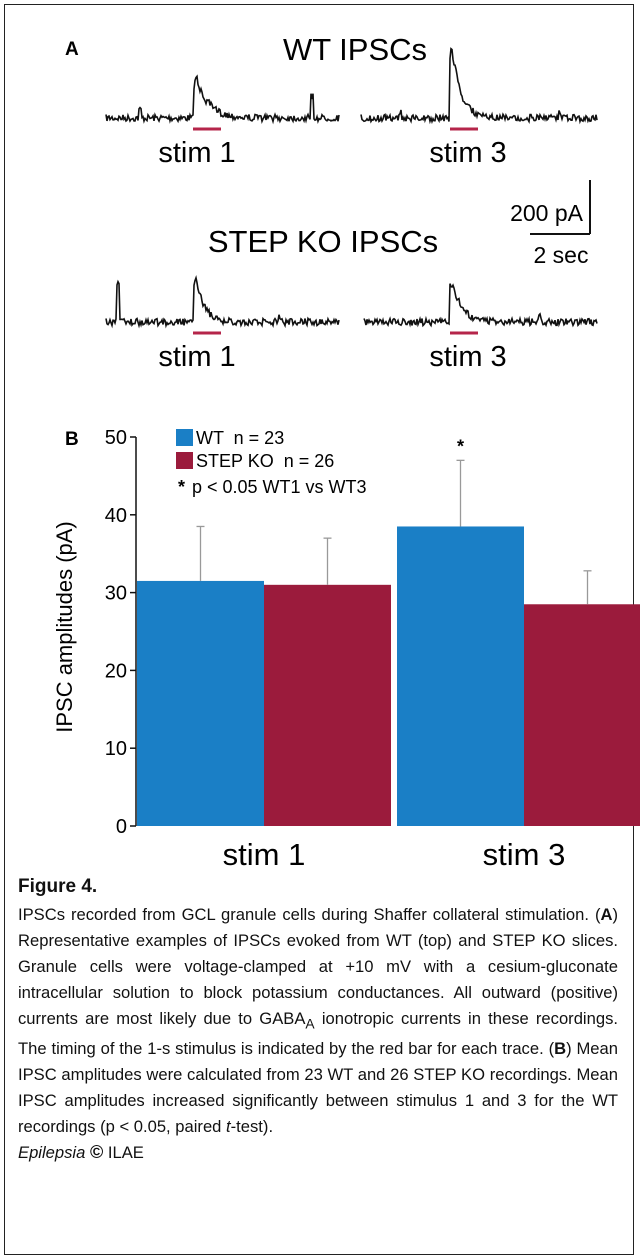 The image size is (640, 1259). I want to click on copyright-icon: ©, so click(96, 1152).